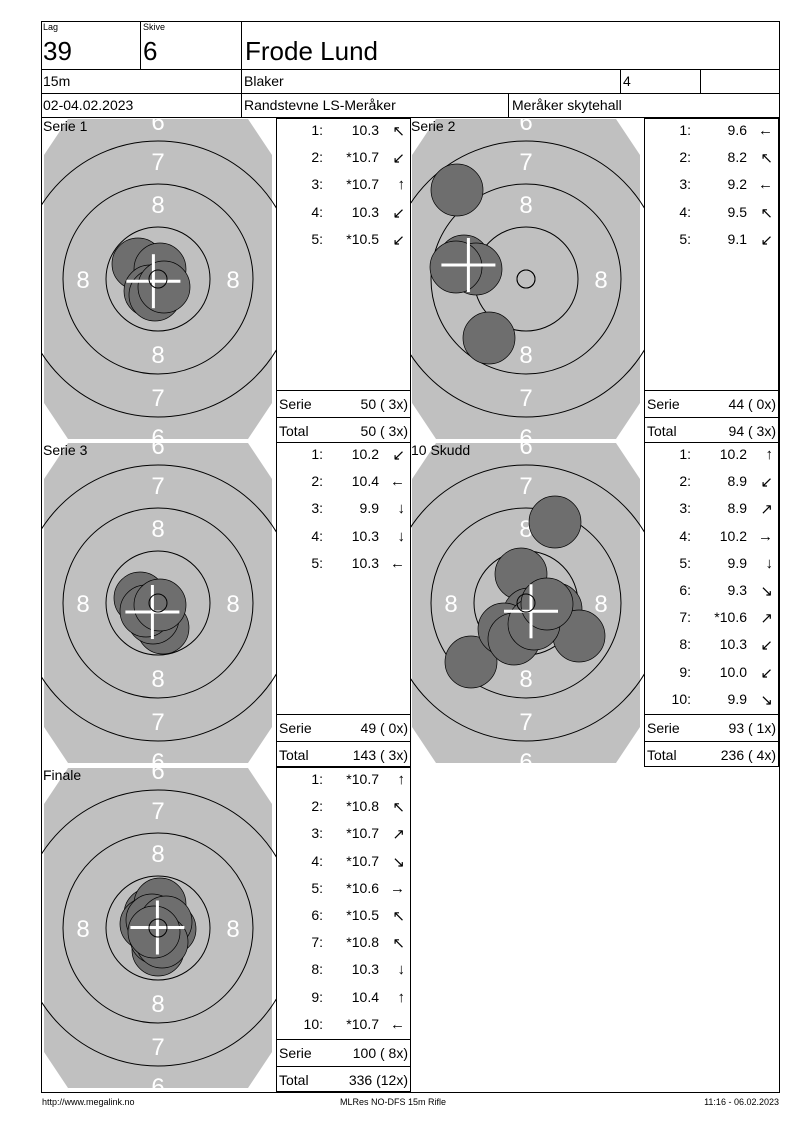  Describe the element at coordinates (320, 105) in the screenshot. I see `event: Randstevne LS-Meråker` at that location.